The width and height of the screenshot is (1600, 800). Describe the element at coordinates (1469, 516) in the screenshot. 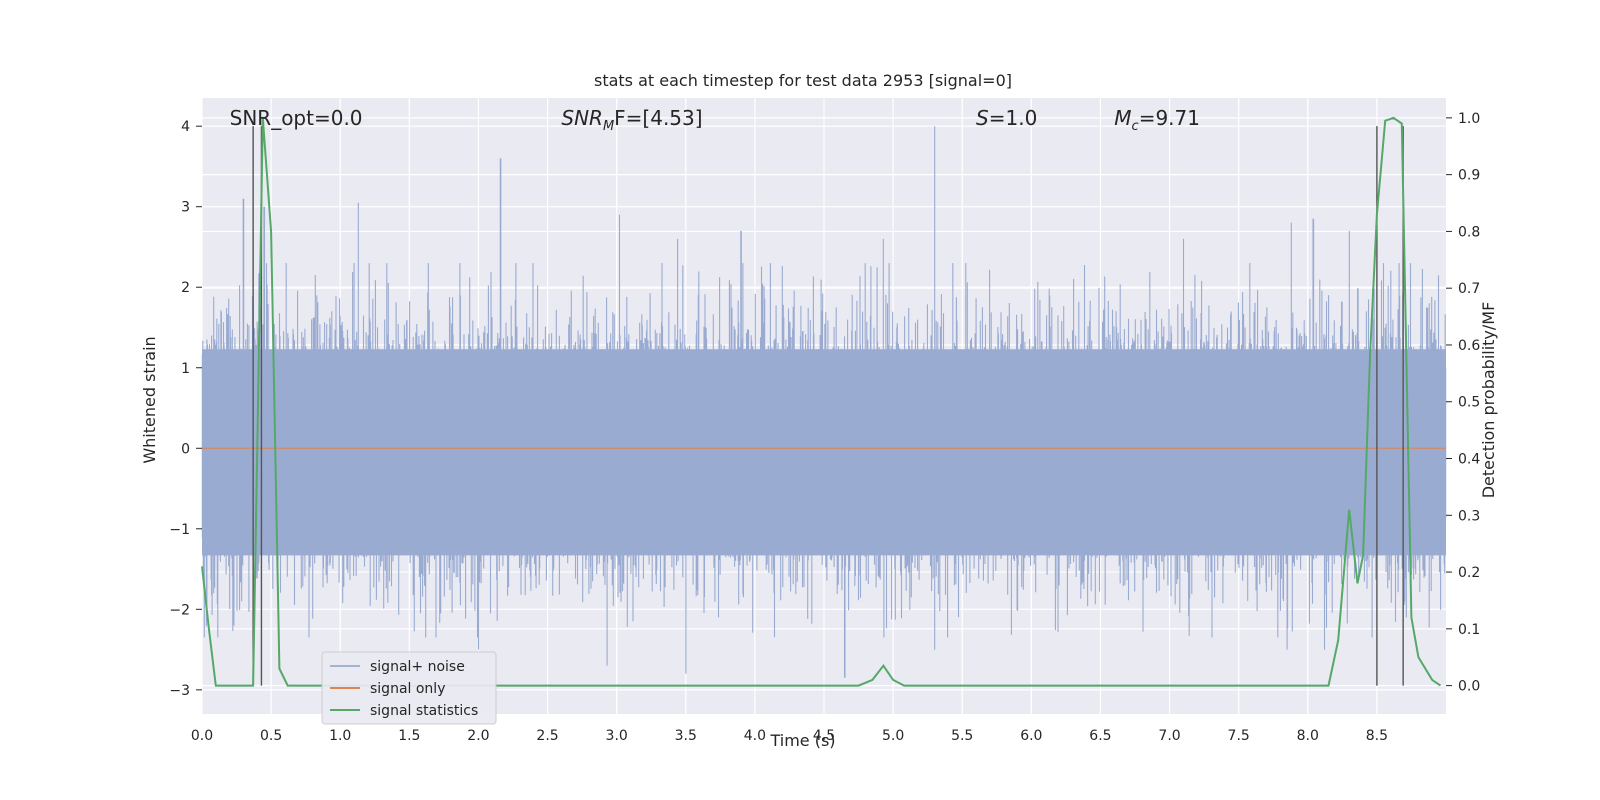

I see `y-right-tick-label: 0.3` at that location.